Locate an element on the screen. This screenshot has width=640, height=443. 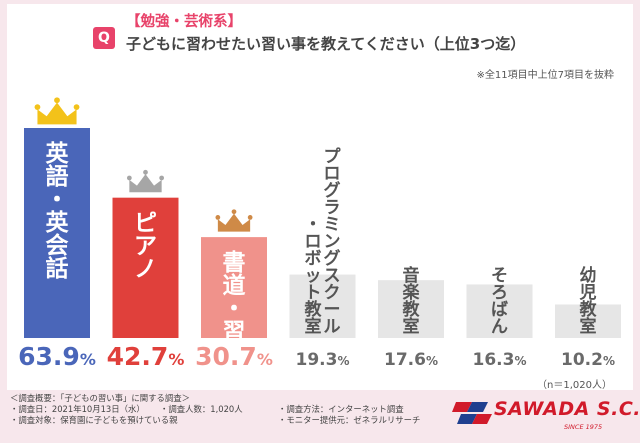
title-question: 子どもに習わせたい習い事を教えてください（上位3つ迄） is located at coordinates (326, 44).